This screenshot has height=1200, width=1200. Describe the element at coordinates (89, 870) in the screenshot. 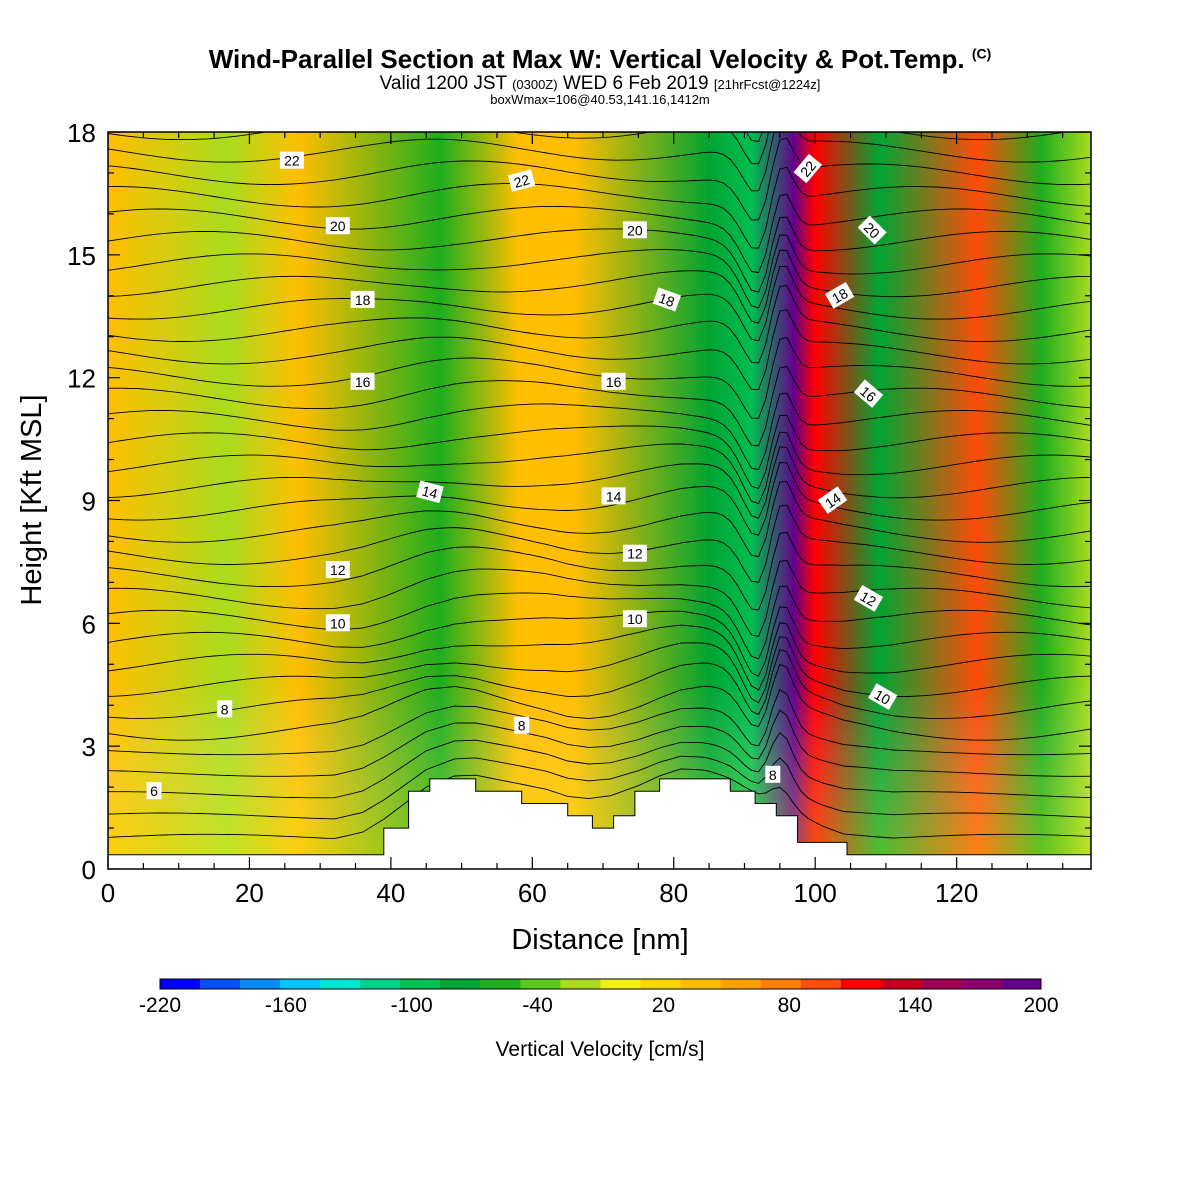

I see `y-tick-label: 0` at that location.